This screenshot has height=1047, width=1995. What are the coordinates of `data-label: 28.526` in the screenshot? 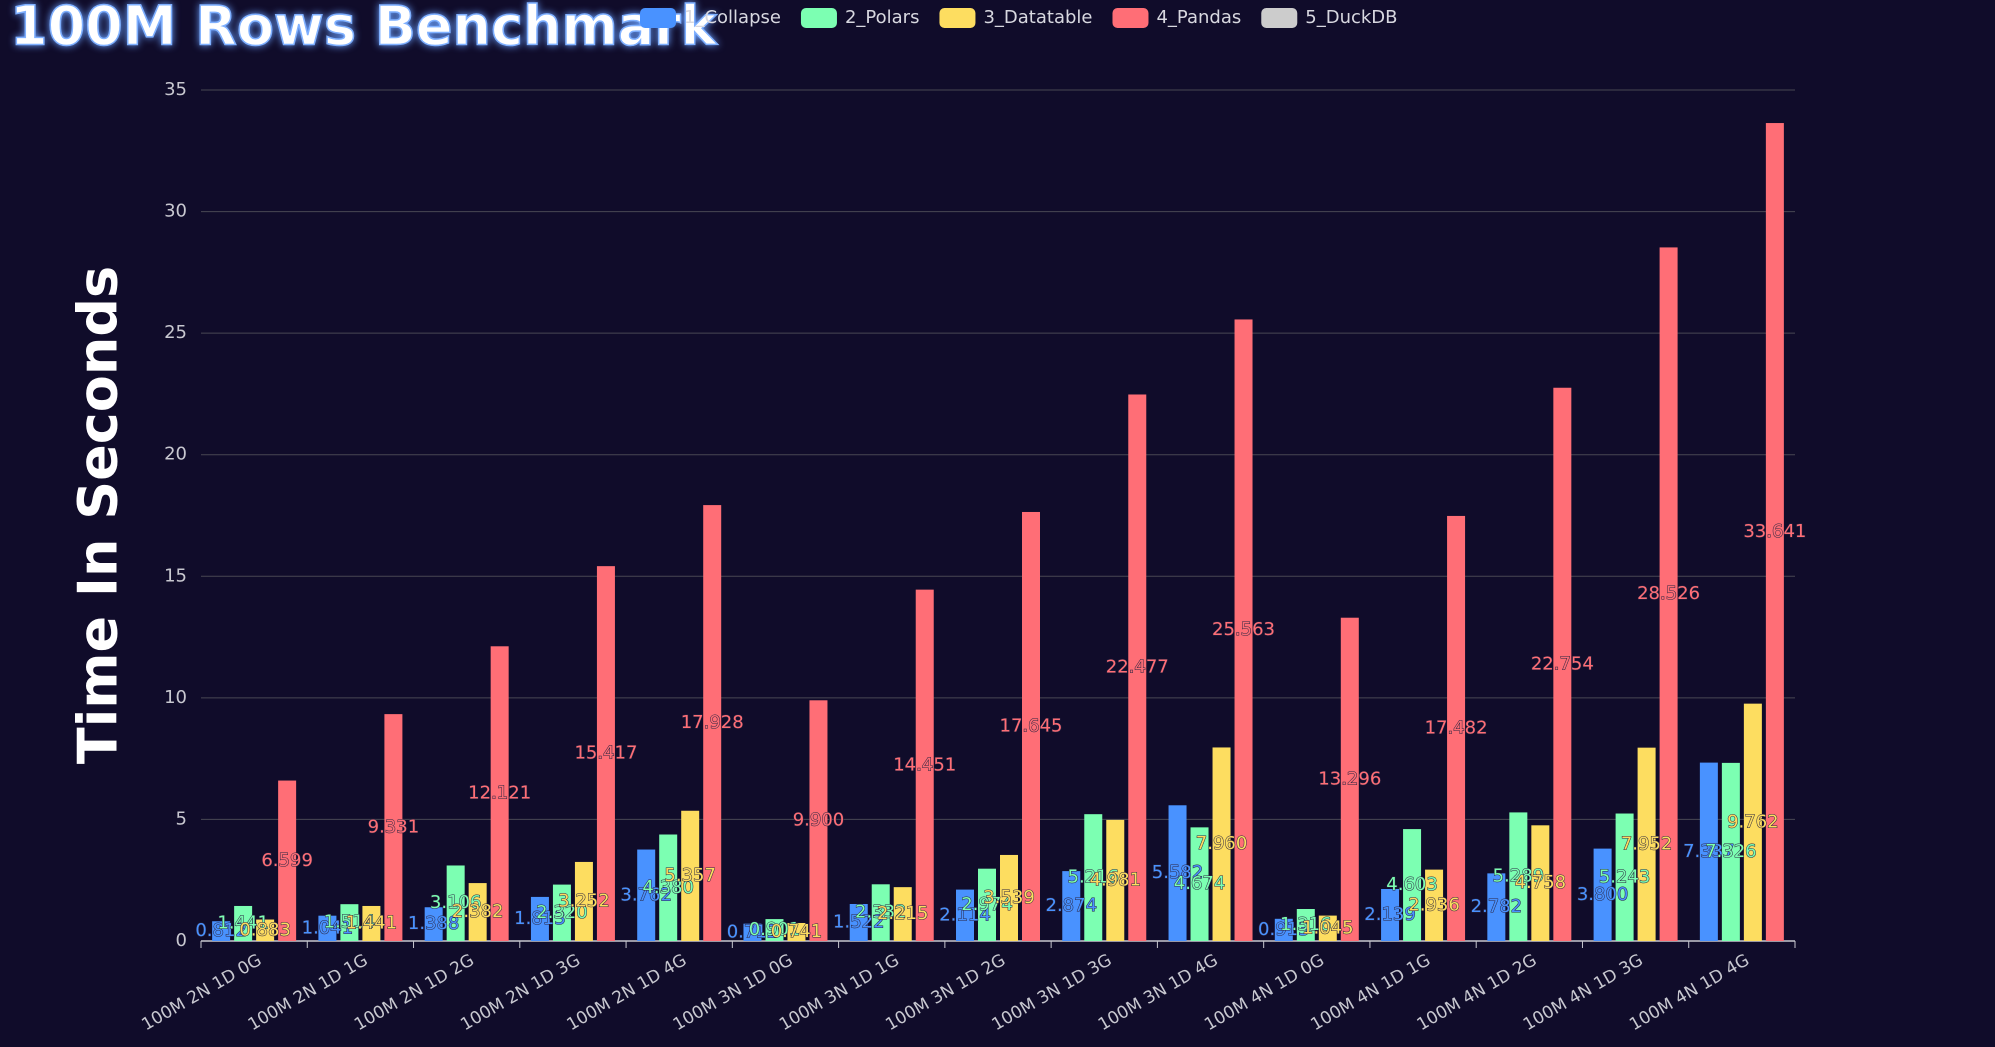 It's located at (1668, 593).